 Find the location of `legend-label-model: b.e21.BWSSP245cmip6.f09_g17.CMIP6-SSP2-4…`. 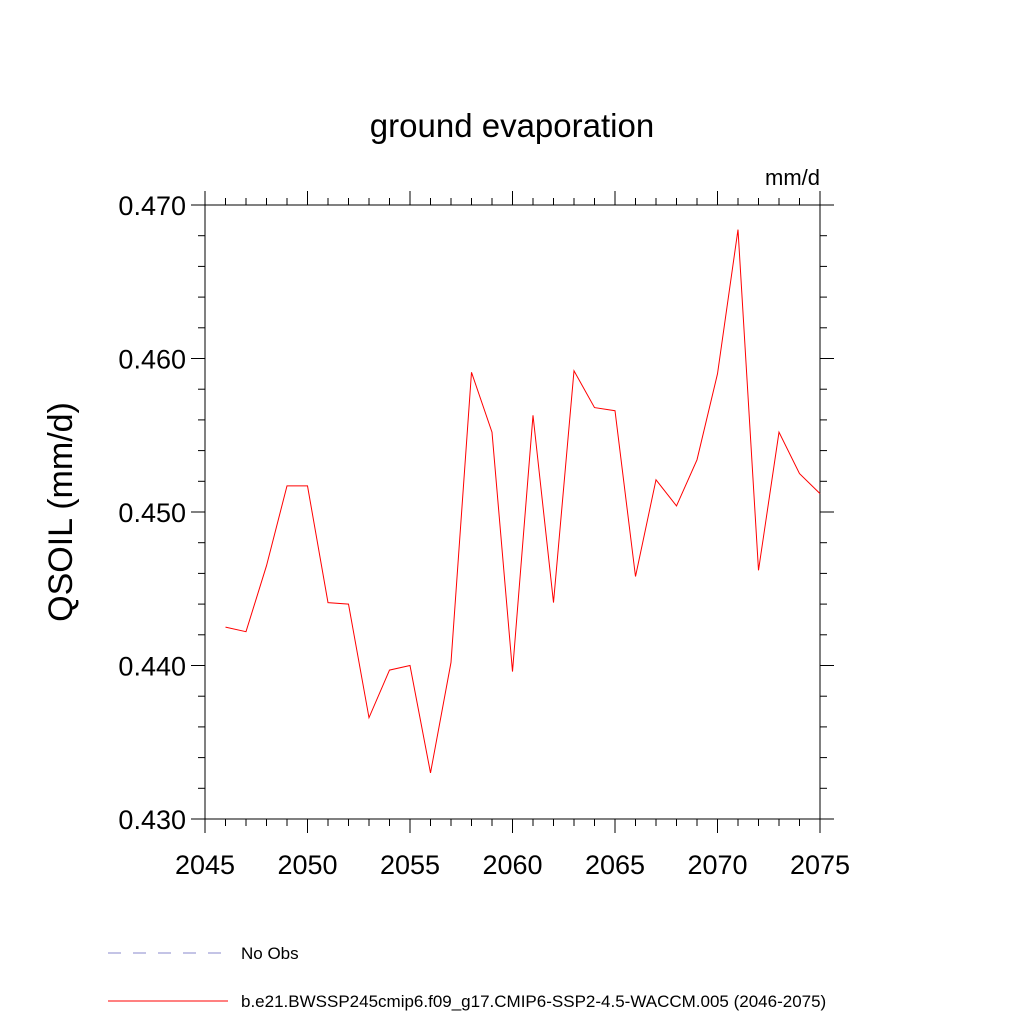

legend-label-model: b.e21.BWSSP245cmip6.f09_g17.CMIP6-SSP2-4… is located at coordinates (533, 1001).